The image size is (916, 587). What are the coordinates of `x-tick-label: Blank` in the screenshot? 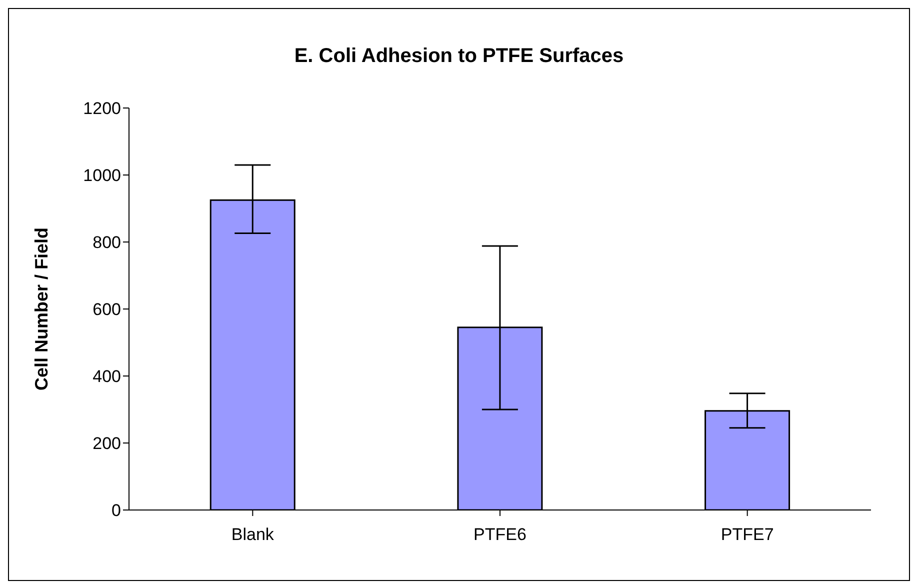 It's located at (252, 534).